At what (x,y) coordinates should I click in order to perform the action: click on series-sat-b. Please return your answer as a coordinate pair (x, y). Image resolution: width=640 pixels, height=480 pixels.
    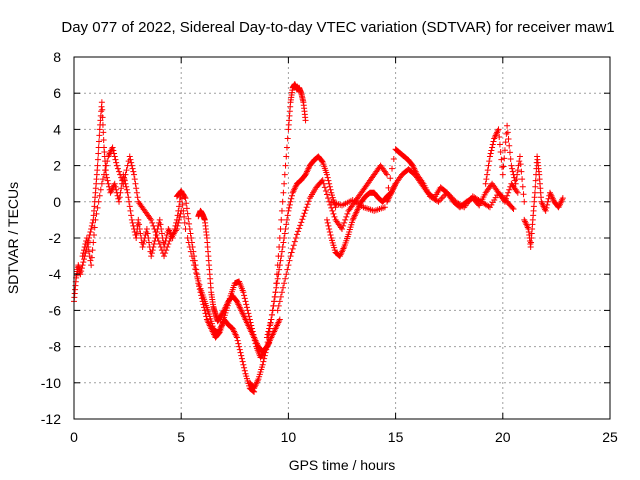
    Looking at the image, I should click on (132, 206).